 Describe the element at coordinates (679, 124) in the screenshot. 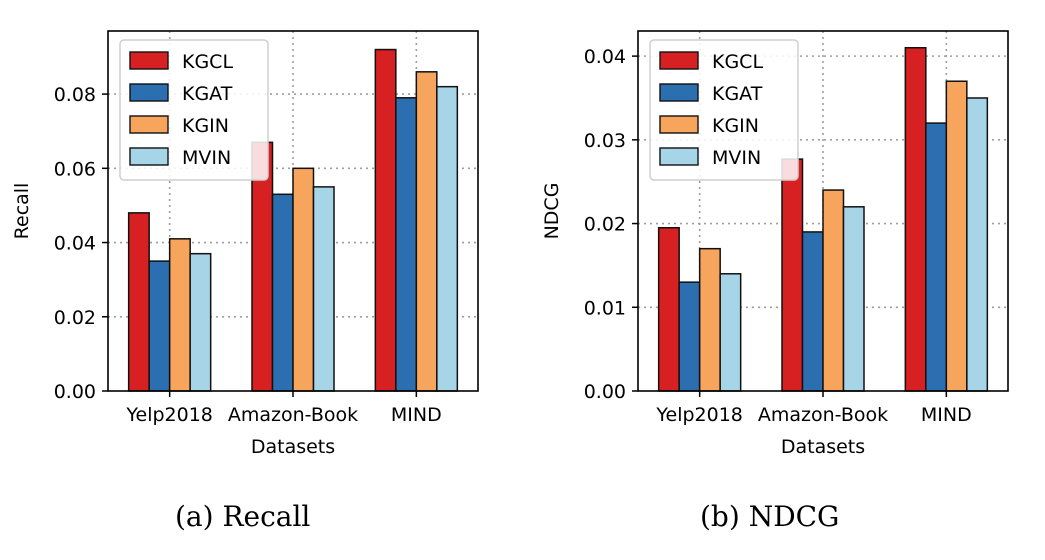

I see `ndcg-legend-swatch-kgin` at that location.